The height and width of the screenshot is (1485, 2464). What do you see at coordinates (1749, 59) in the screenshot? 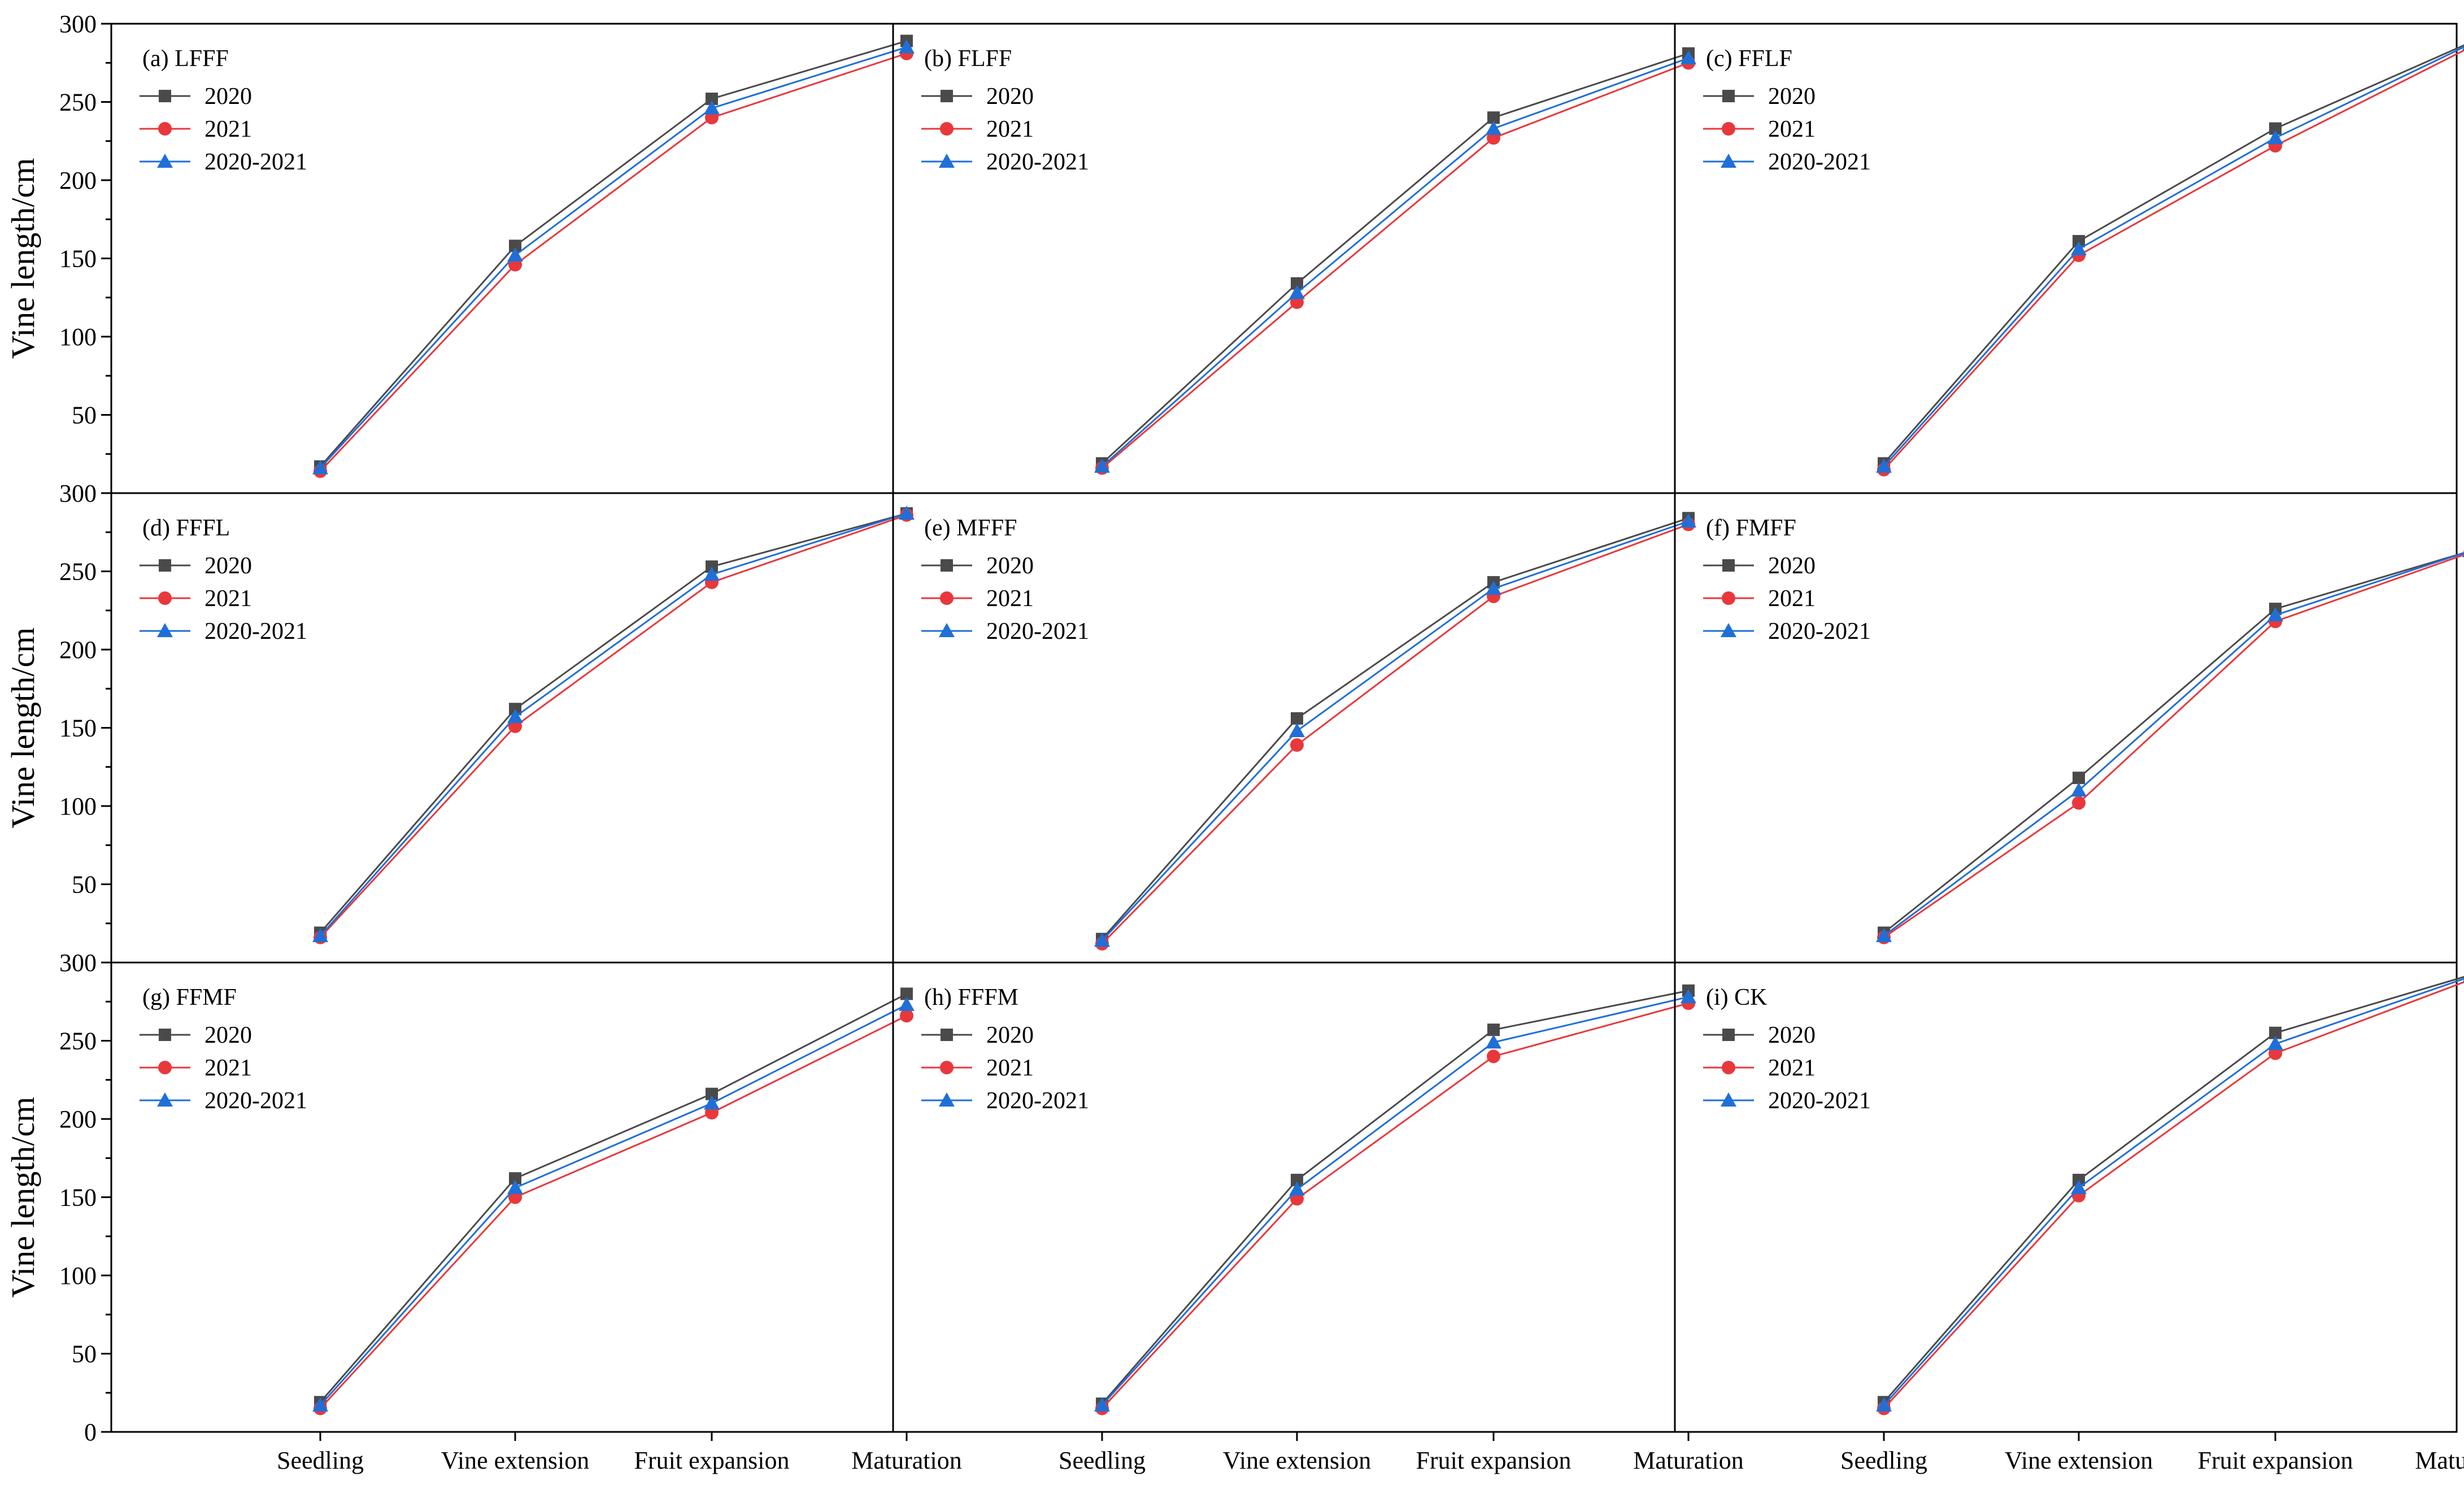
I see `panel-title: (c) FFLF` at bounding box center [1749, 59].